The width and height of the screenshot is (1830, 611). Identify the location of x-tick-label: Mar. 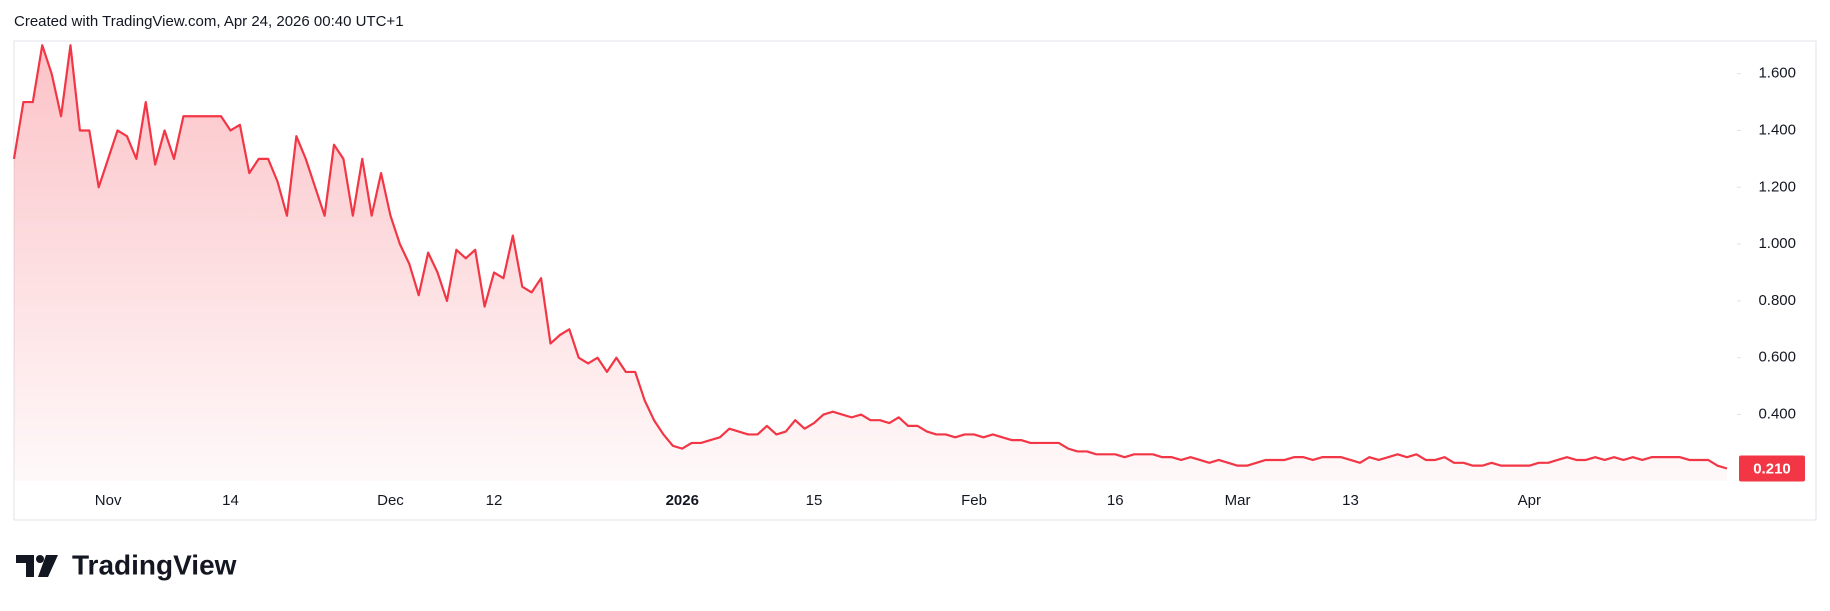
(1238, 500).